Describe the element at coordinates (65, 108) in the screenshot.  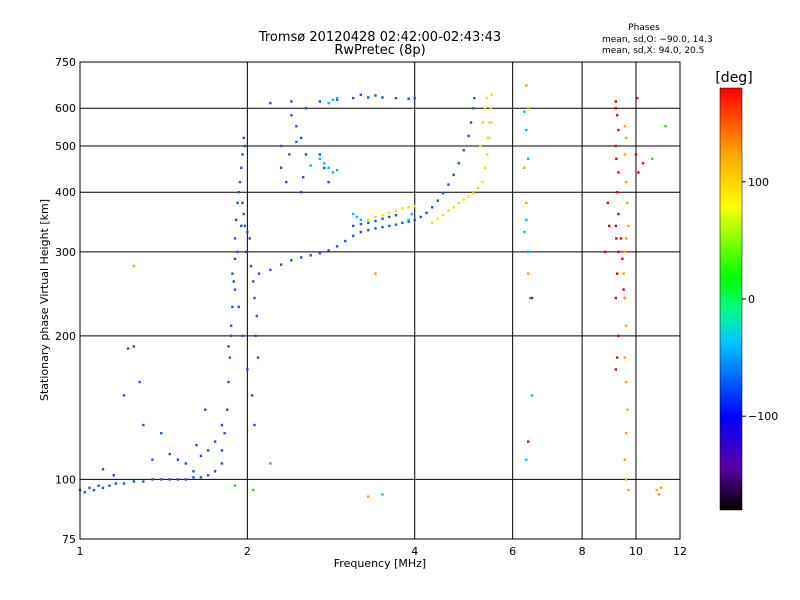
I see `y-tick-label: 600` at that location.